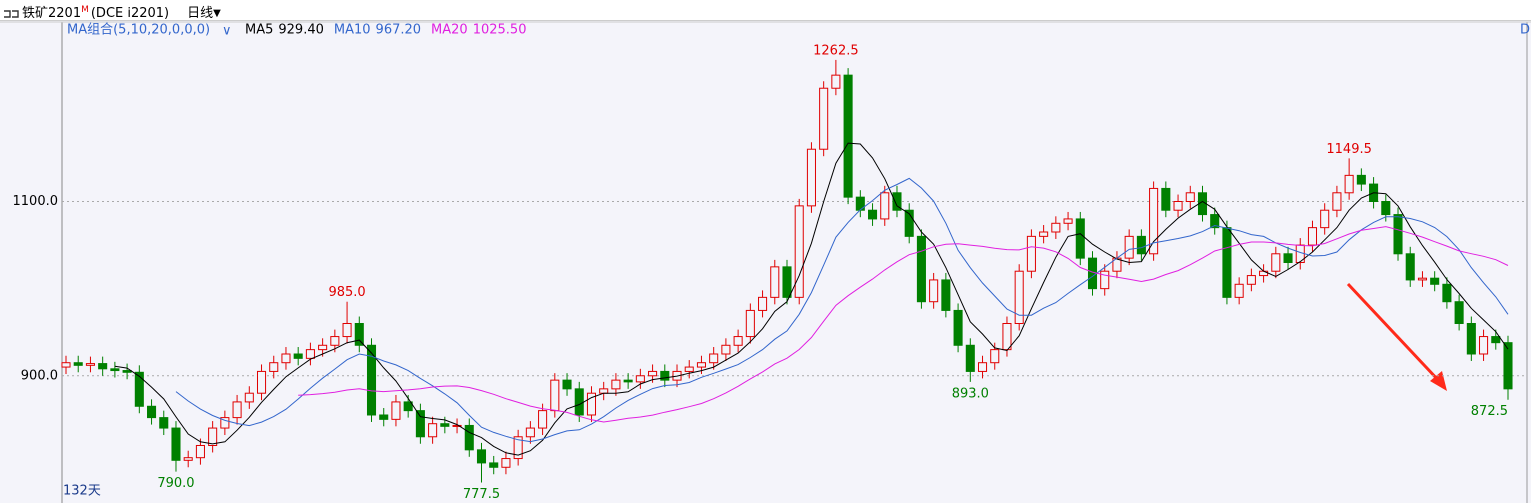  Describe the element at coordinates (200, 13) in the screenshot. I see `period: 日线` at that location.